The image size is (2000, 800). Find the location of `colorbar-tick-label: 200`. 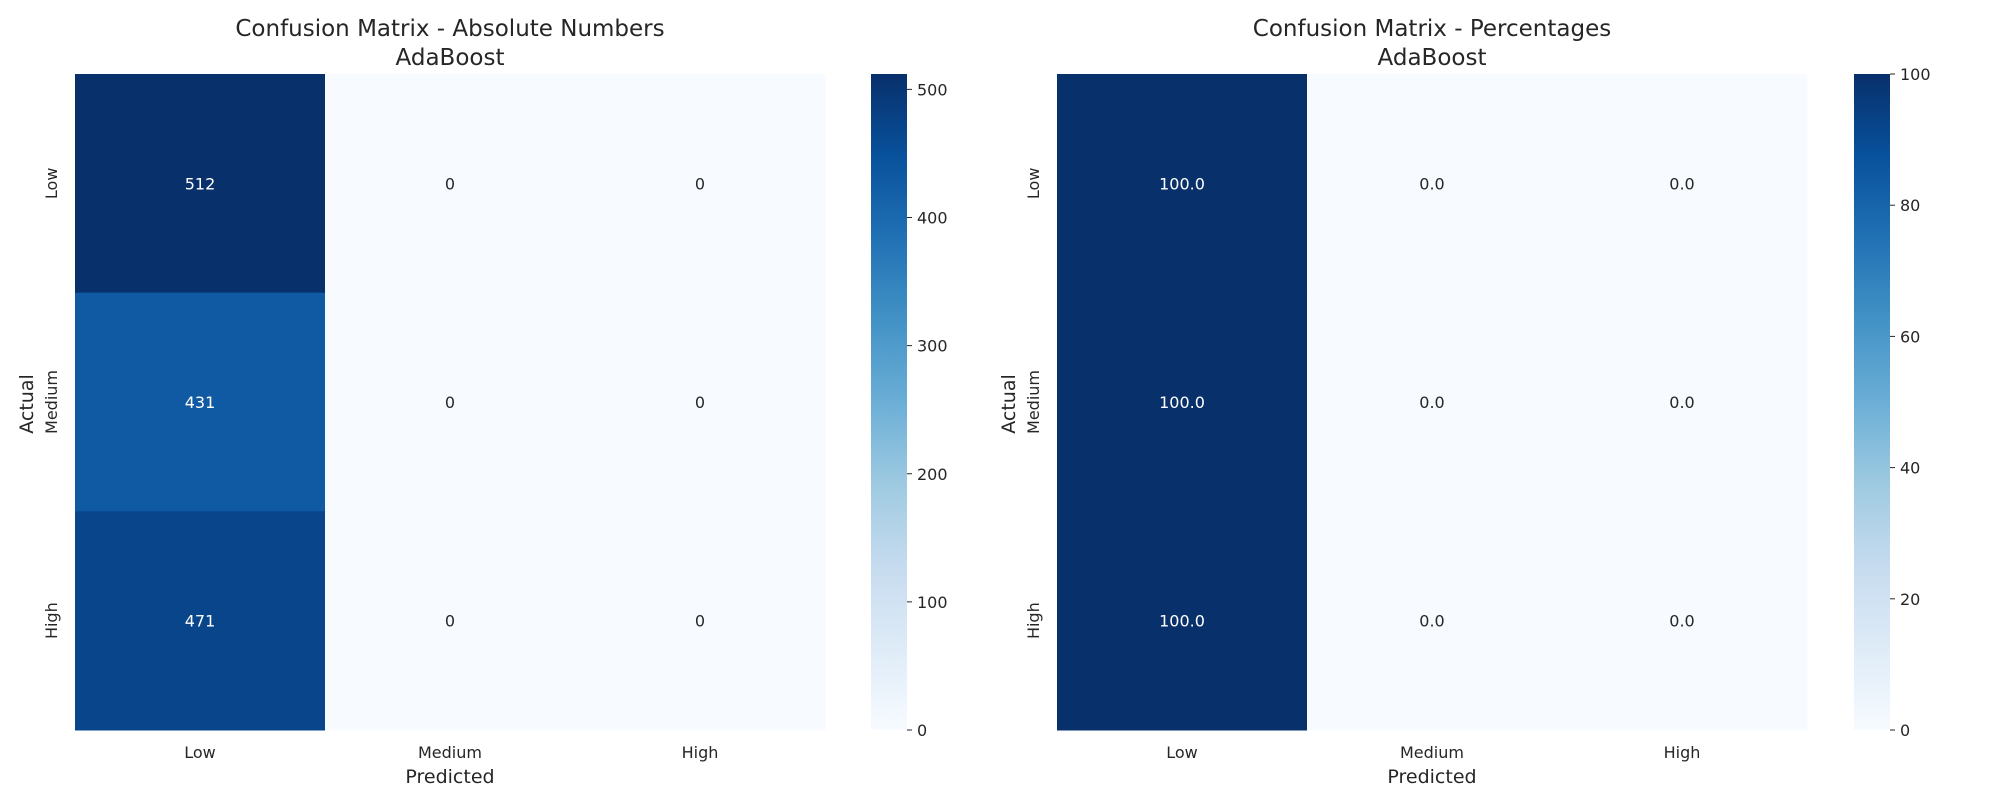

colorbar-tick-label: 200 is located at coordinates (932, 474).